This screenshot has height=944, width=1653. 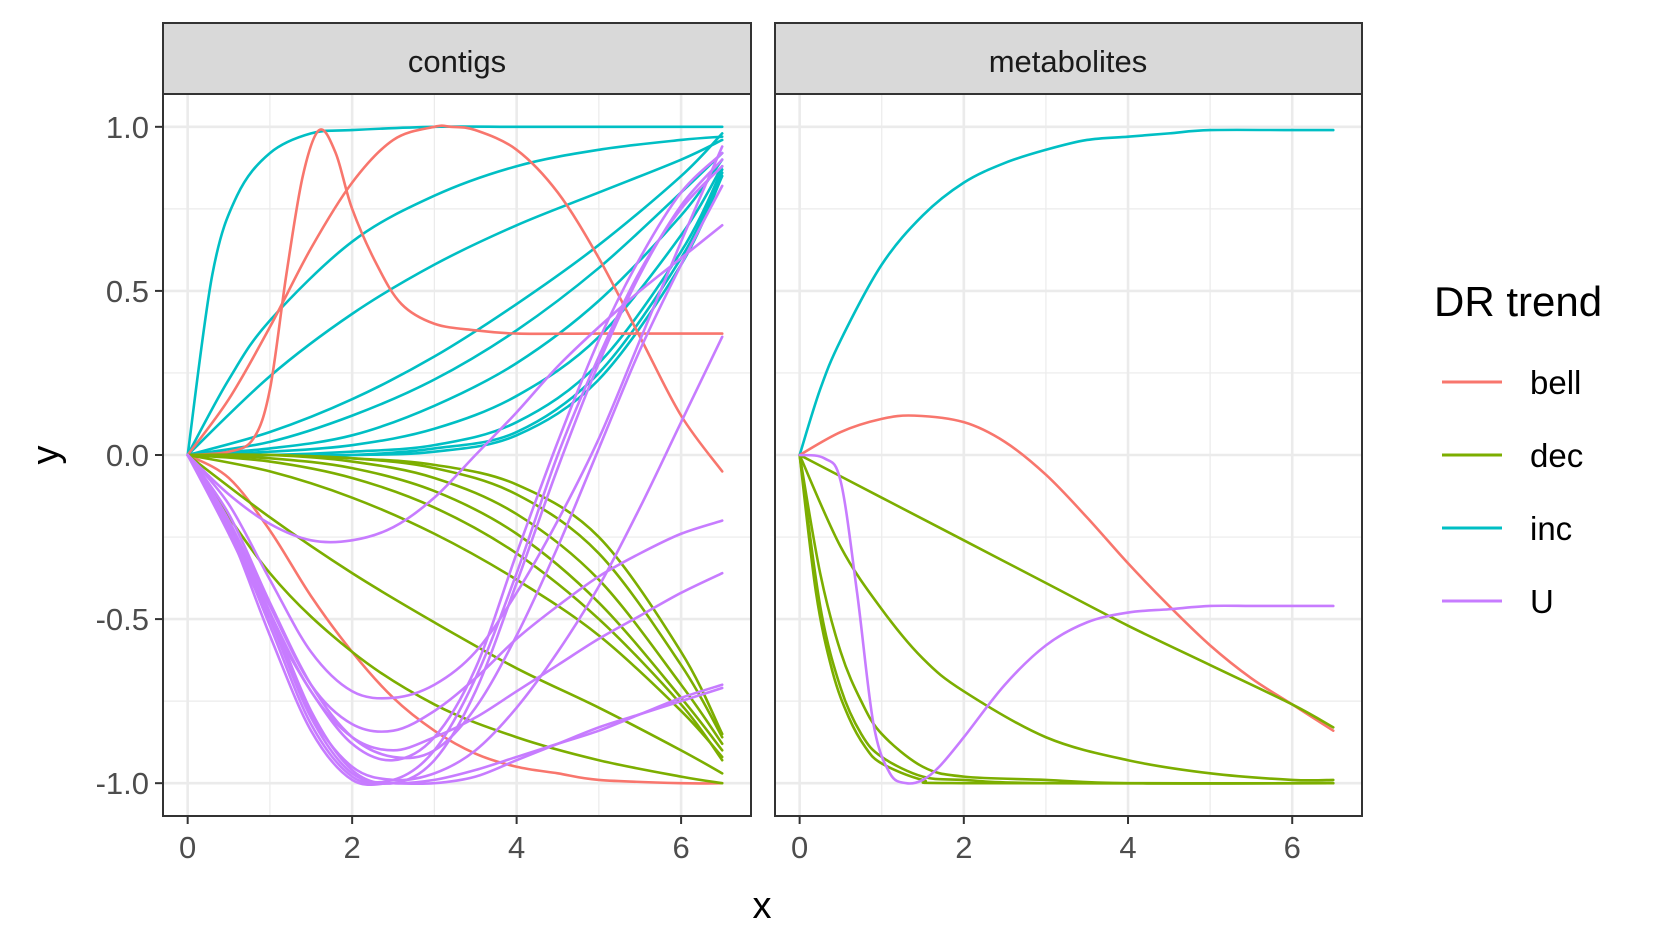 I want to click on strip-title-metabolites: metabolites, so click(x=1068, y=61).